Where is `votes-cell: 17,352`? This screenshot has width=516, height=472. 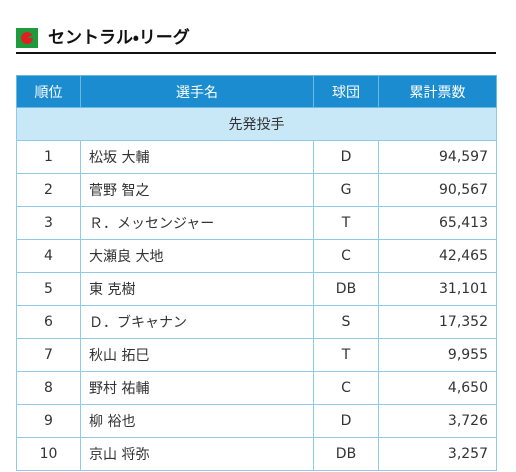
votes-cell: 17,352 is located at coordinates (437, 322).